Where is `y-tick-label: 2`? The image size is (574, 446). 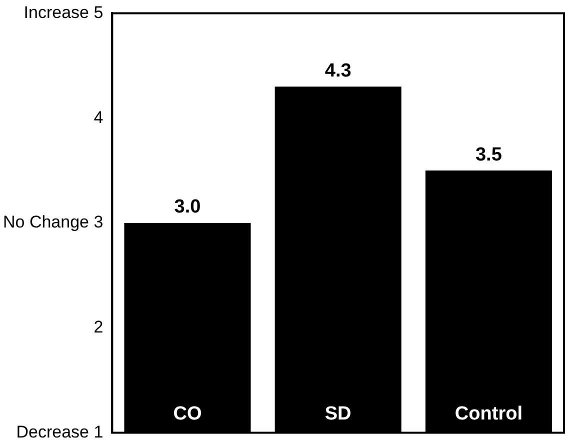 y-tick-label: 2 is located at coordinates (99, 327).